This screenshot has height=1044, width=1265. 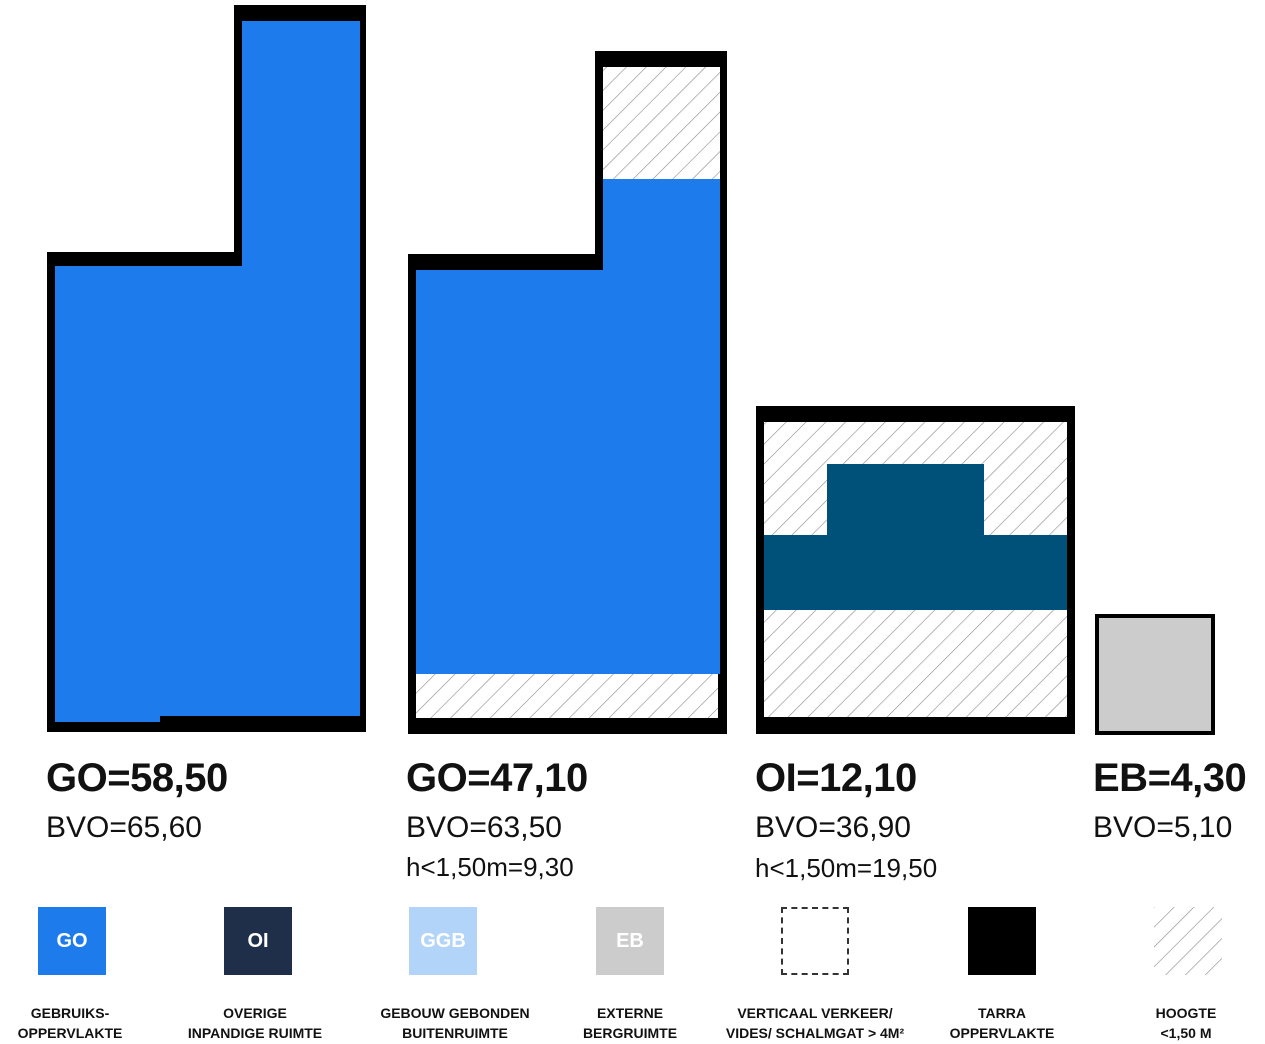 What do you see at coordinates (1188, 941) in the screenshot?
I see `legend-low-height-swatch` at bounding box center [1188, 941].